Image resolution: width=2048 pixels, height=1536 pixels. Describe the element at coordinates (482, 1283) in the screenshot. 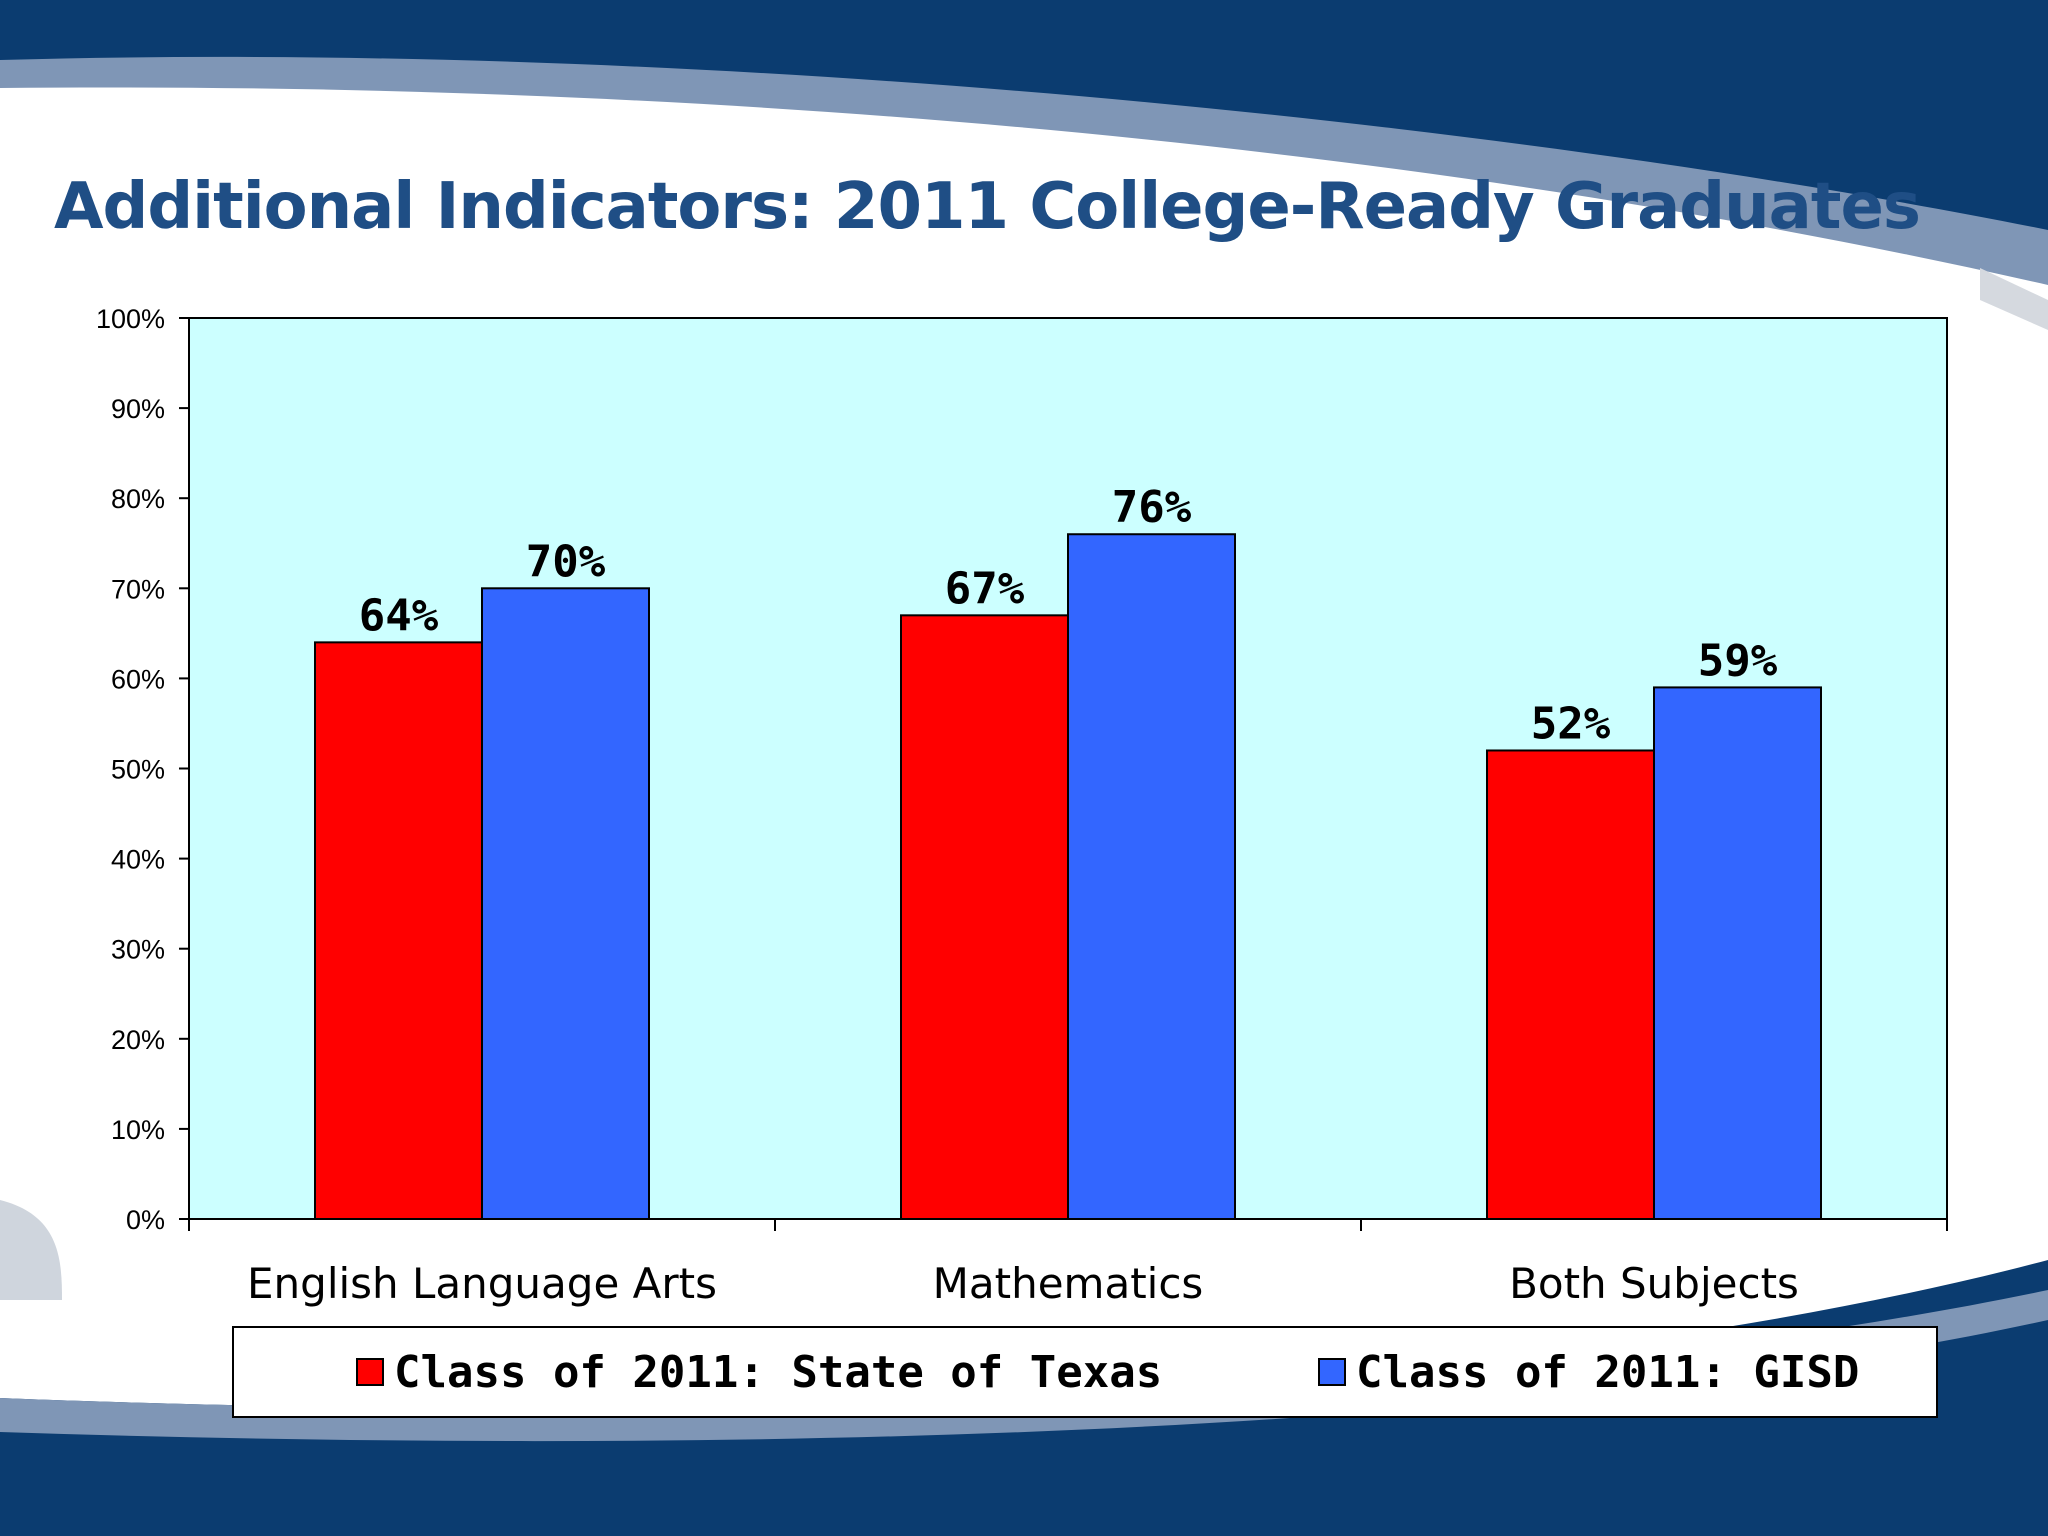

I see `x-axis-category-label: English Language Arts` at that location.